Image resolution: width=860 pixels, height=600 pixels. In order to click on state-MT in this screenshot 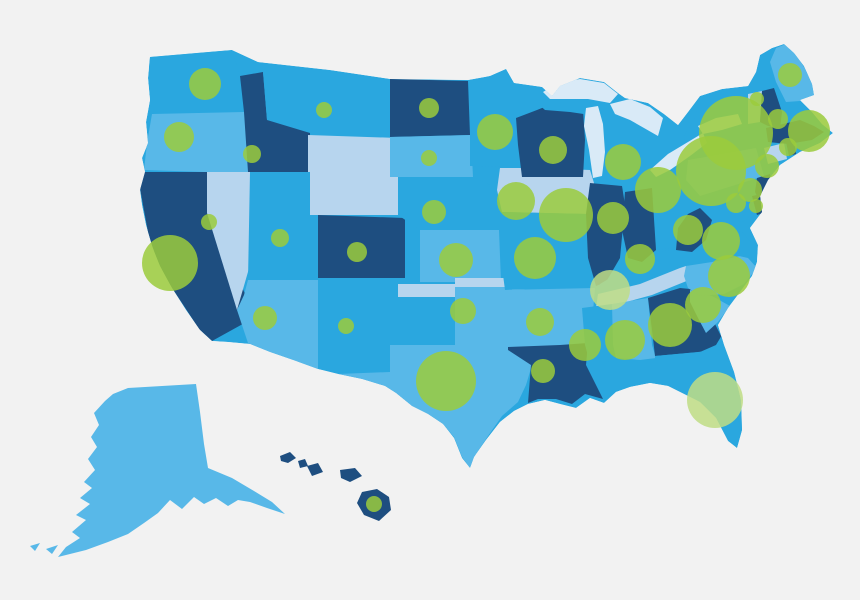, I will do `click(326, 100)`.